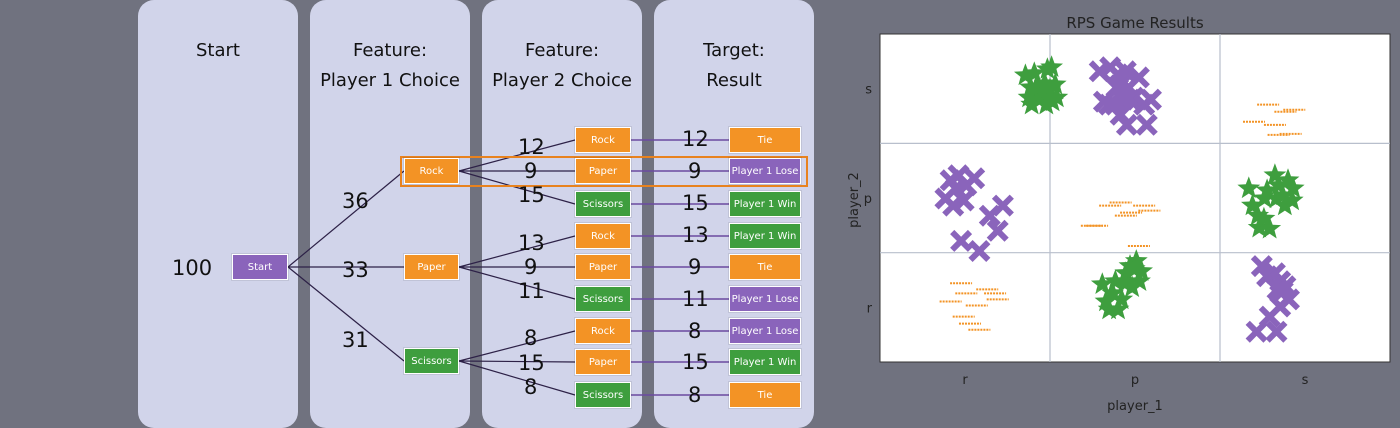 The width and height of the screenshot is (1400, 428). What do you see at coordinates (355, 340) in the screenshot?
I see `p1-count-scissors: 31` at bounding box center [355, 340].